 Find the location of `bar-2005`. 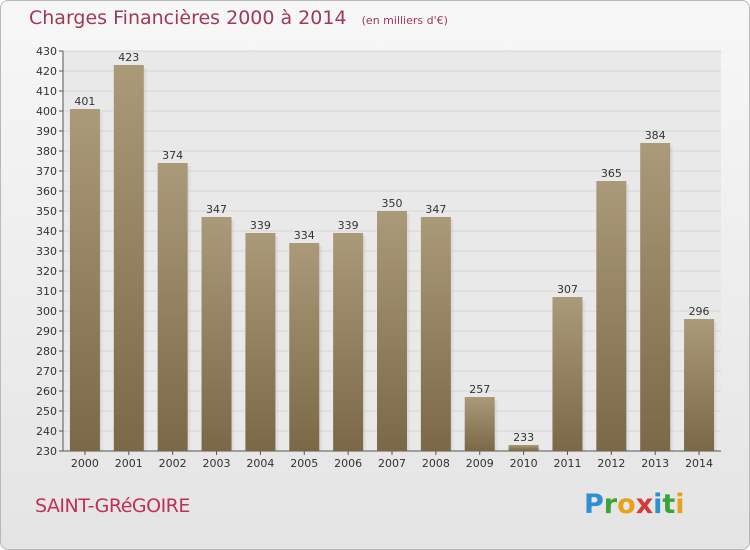

bar-2005 is located at coordinates (304, 347).